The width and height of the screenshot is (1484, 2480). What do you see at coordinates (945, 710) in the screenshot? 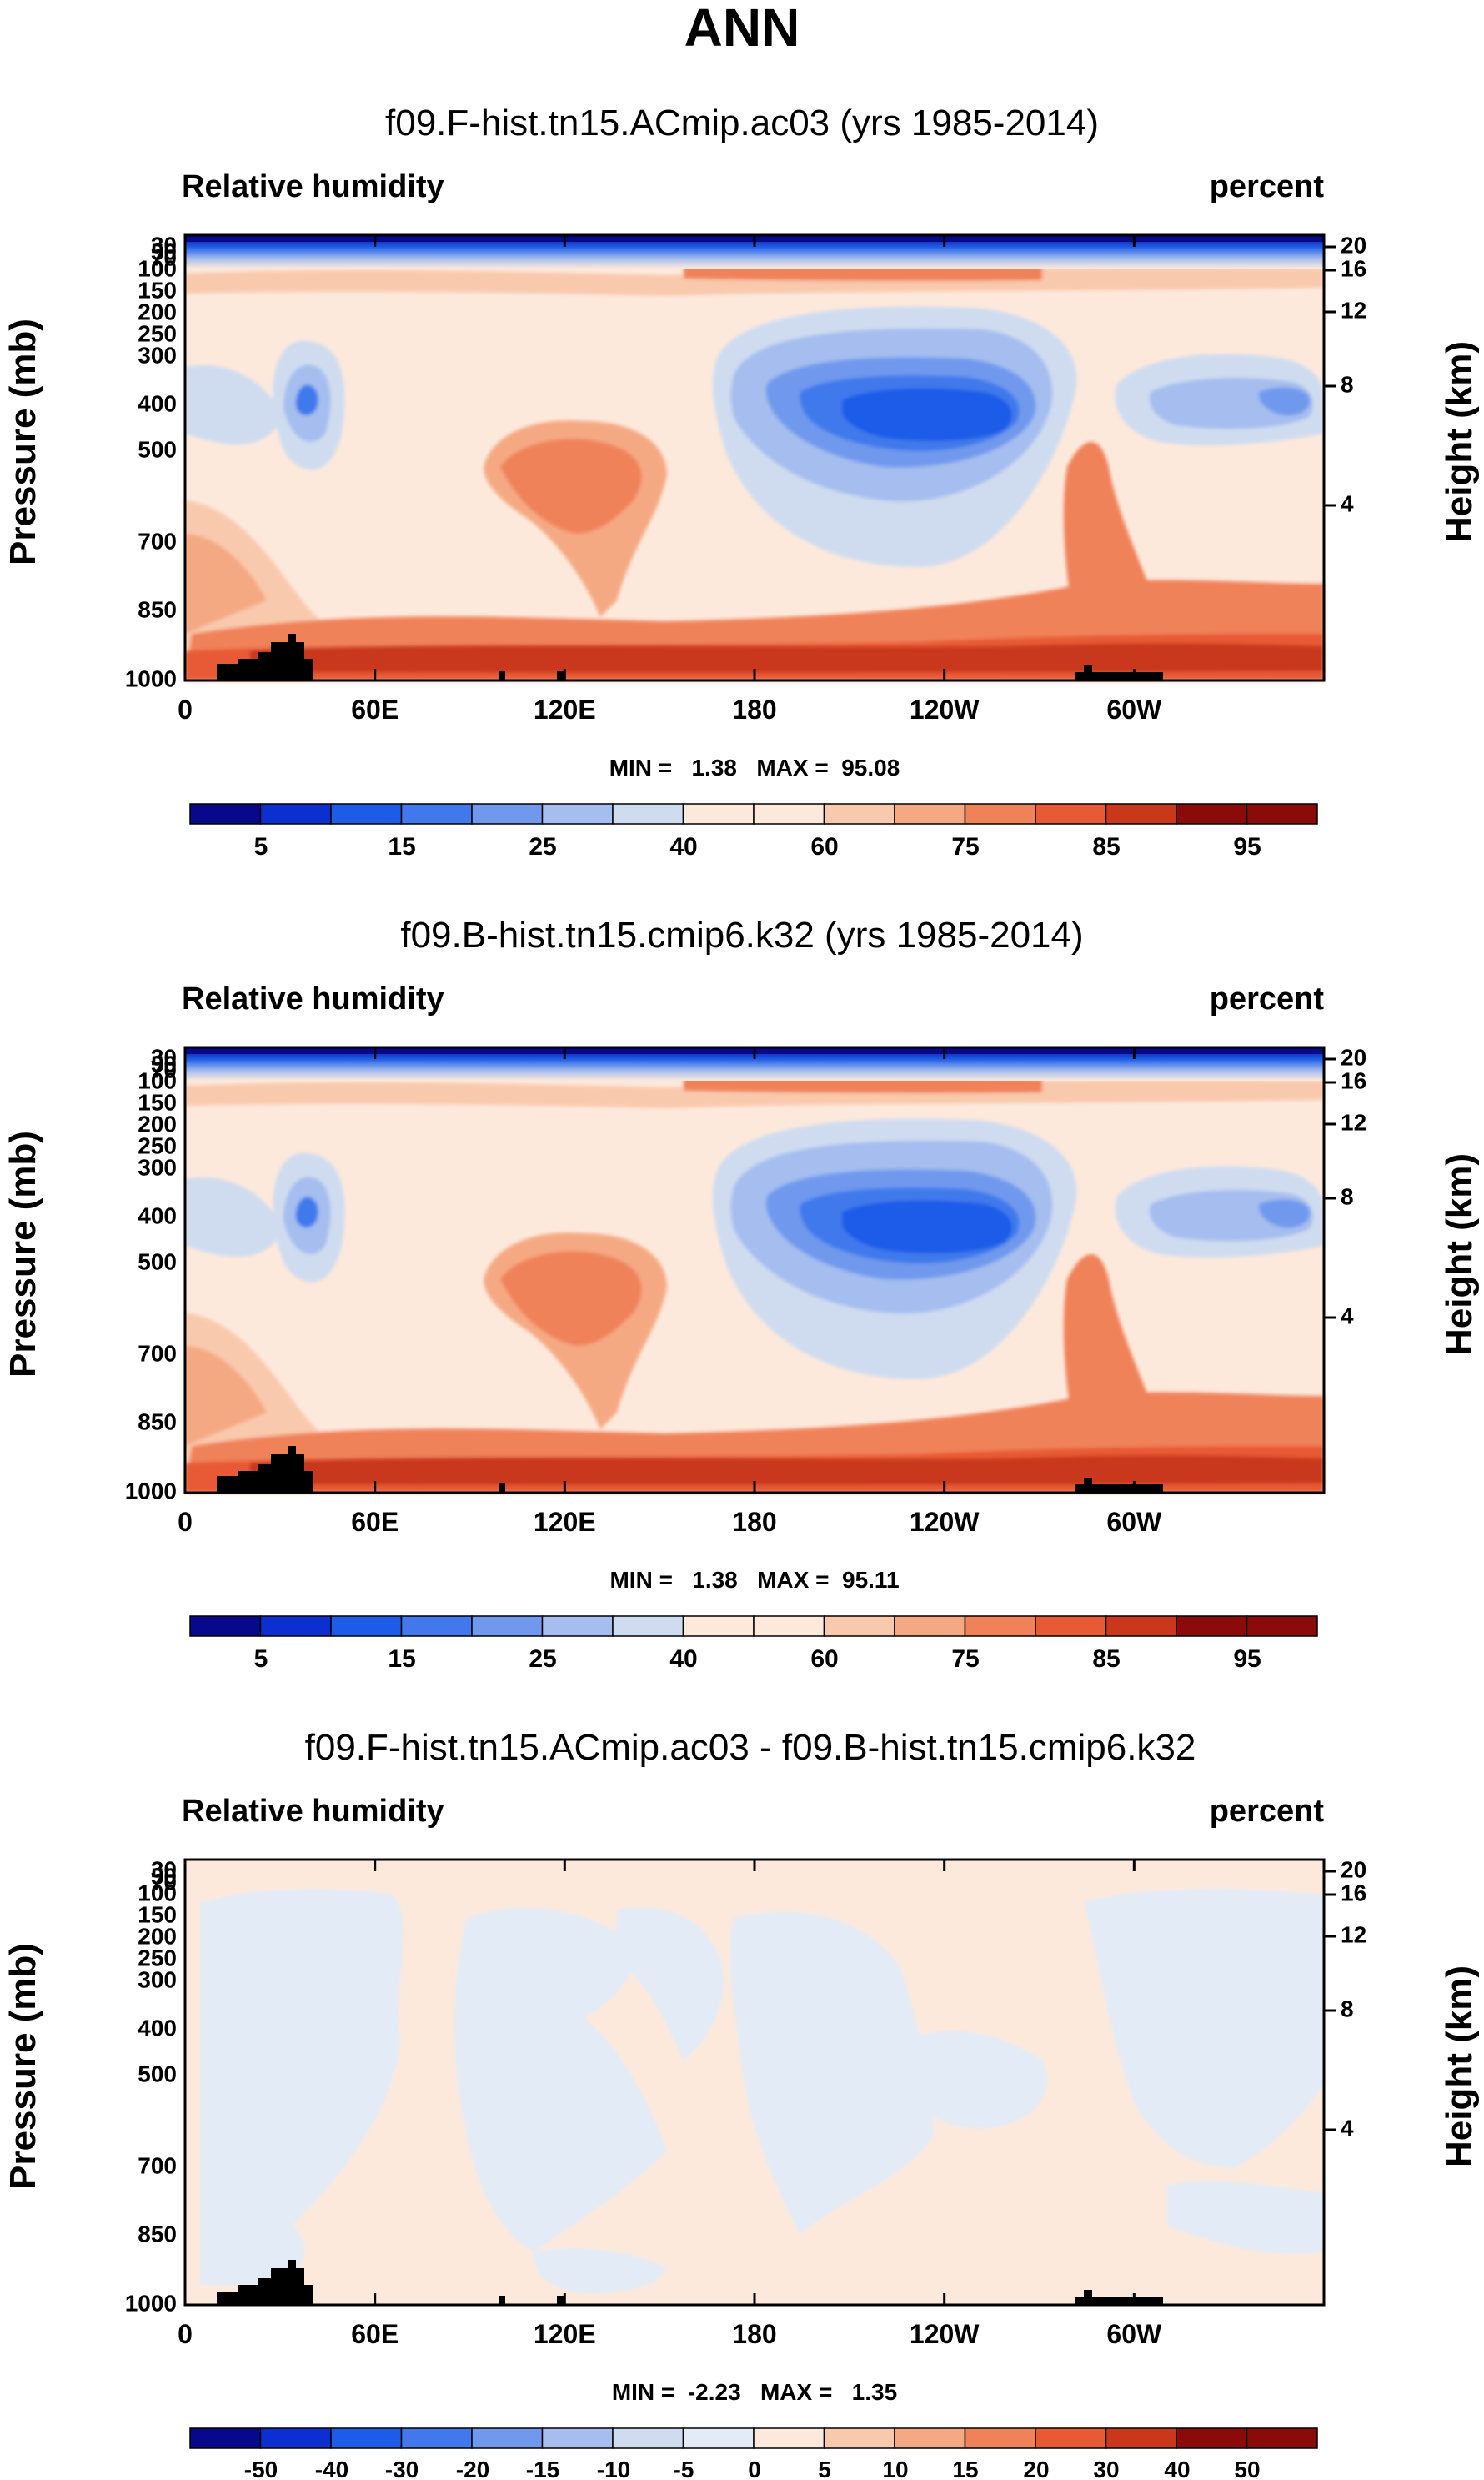
I see `panel-1-xtick: 120W` at bounding box center [945, 710].